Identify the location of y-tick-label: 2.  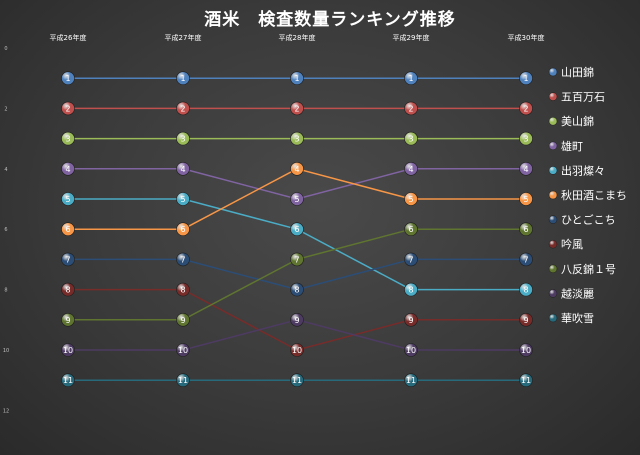
(5, 109).